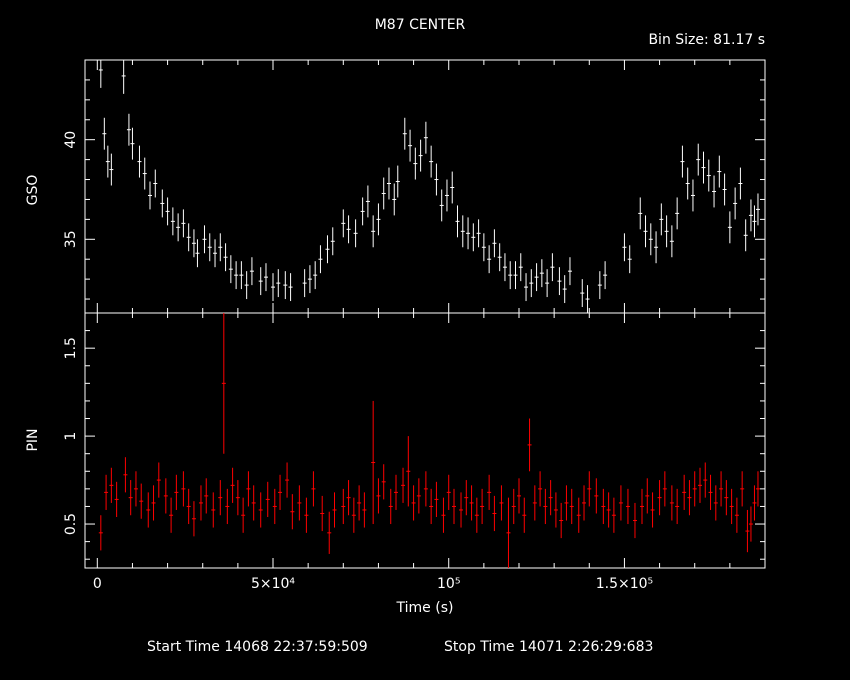 The height and width of the screenshot is (680, 850). What do you see at coordinates (420, 25) in the screenshot?
I see `chart-title: M87 CENTER` at bounding box center [420, 25].